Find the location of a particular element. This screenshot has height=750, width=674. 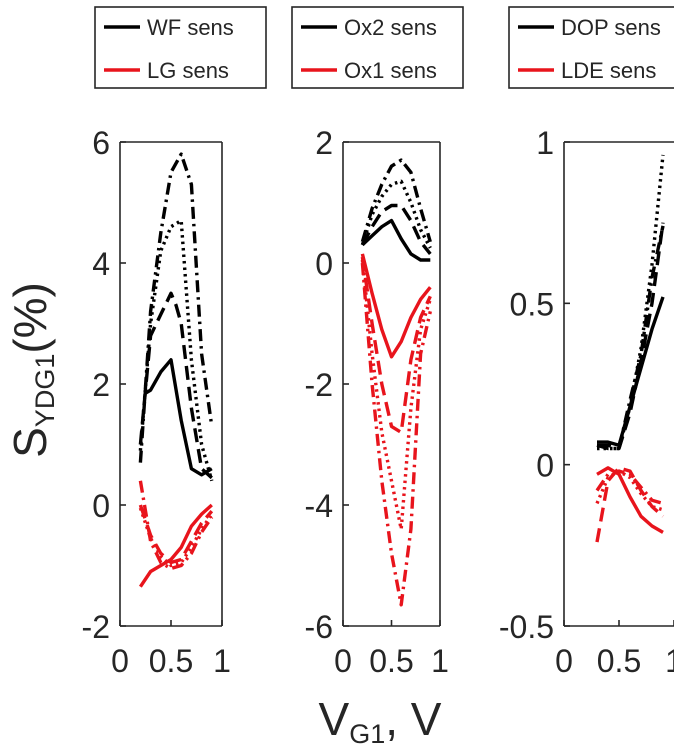

legend-label: LG sens is located at coordinates (188, 70).